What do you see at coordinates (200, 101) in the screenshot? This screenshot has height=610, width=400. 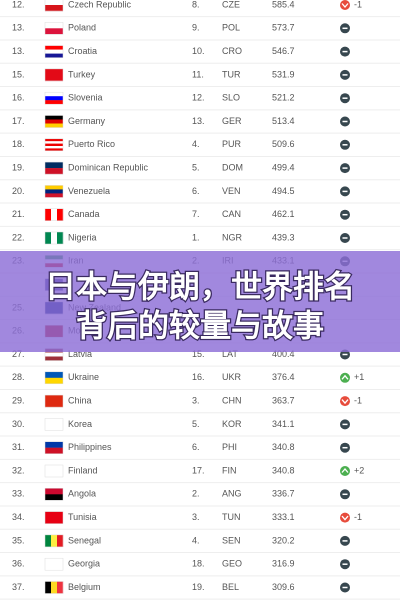 I see `table-row: 16. Slovenia 12. SLO 521.2` at bounding box center [200, 101].